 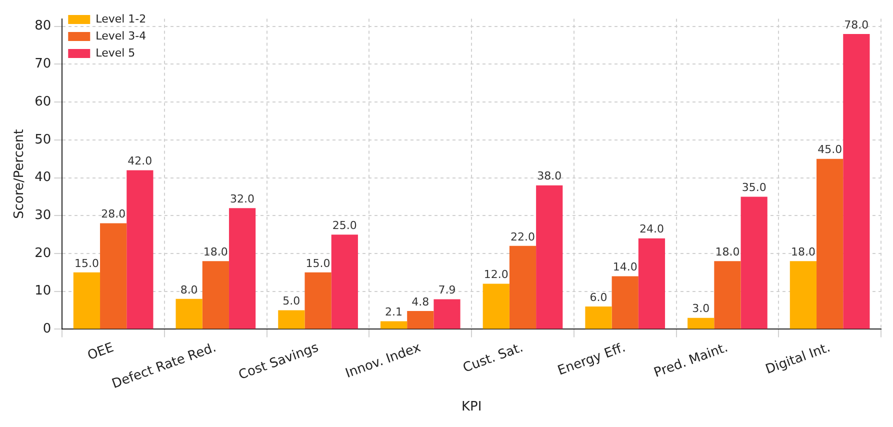 What do you see at coordinates (116, 53) in the screenshot?
I see `legend-label: Level 5` at bounding box center [116, 53].